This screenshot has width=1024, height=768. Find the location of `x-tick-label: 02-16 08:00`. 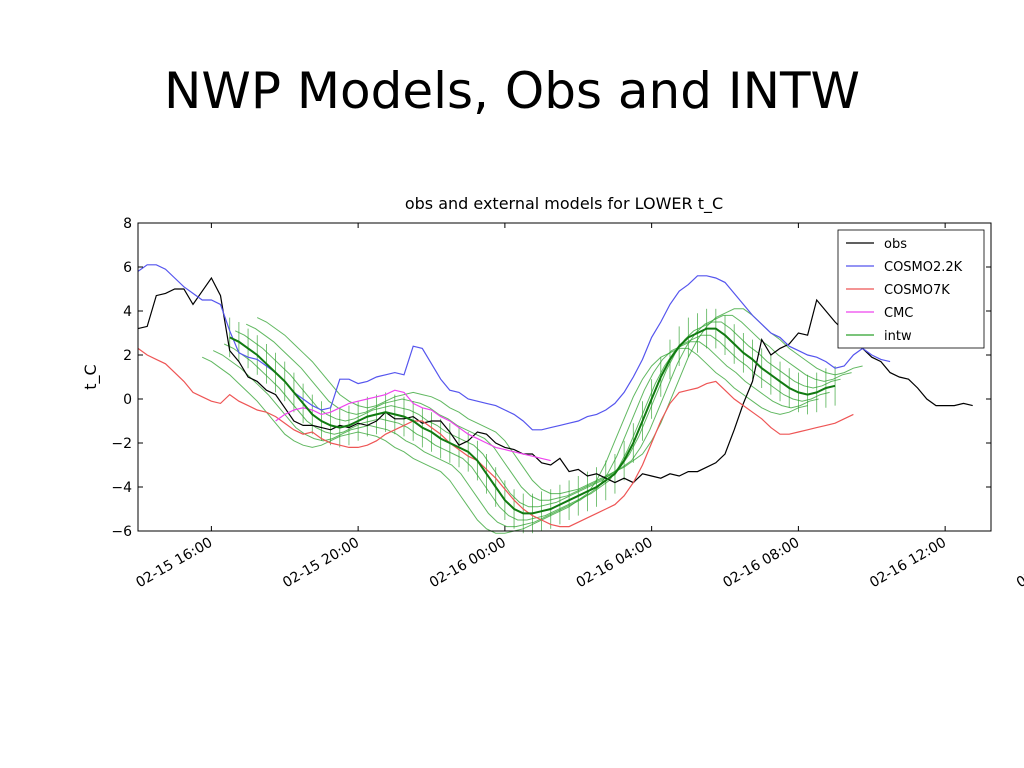

x-tick-label: 02-16 08:00 is located at coordinates (761, 563).